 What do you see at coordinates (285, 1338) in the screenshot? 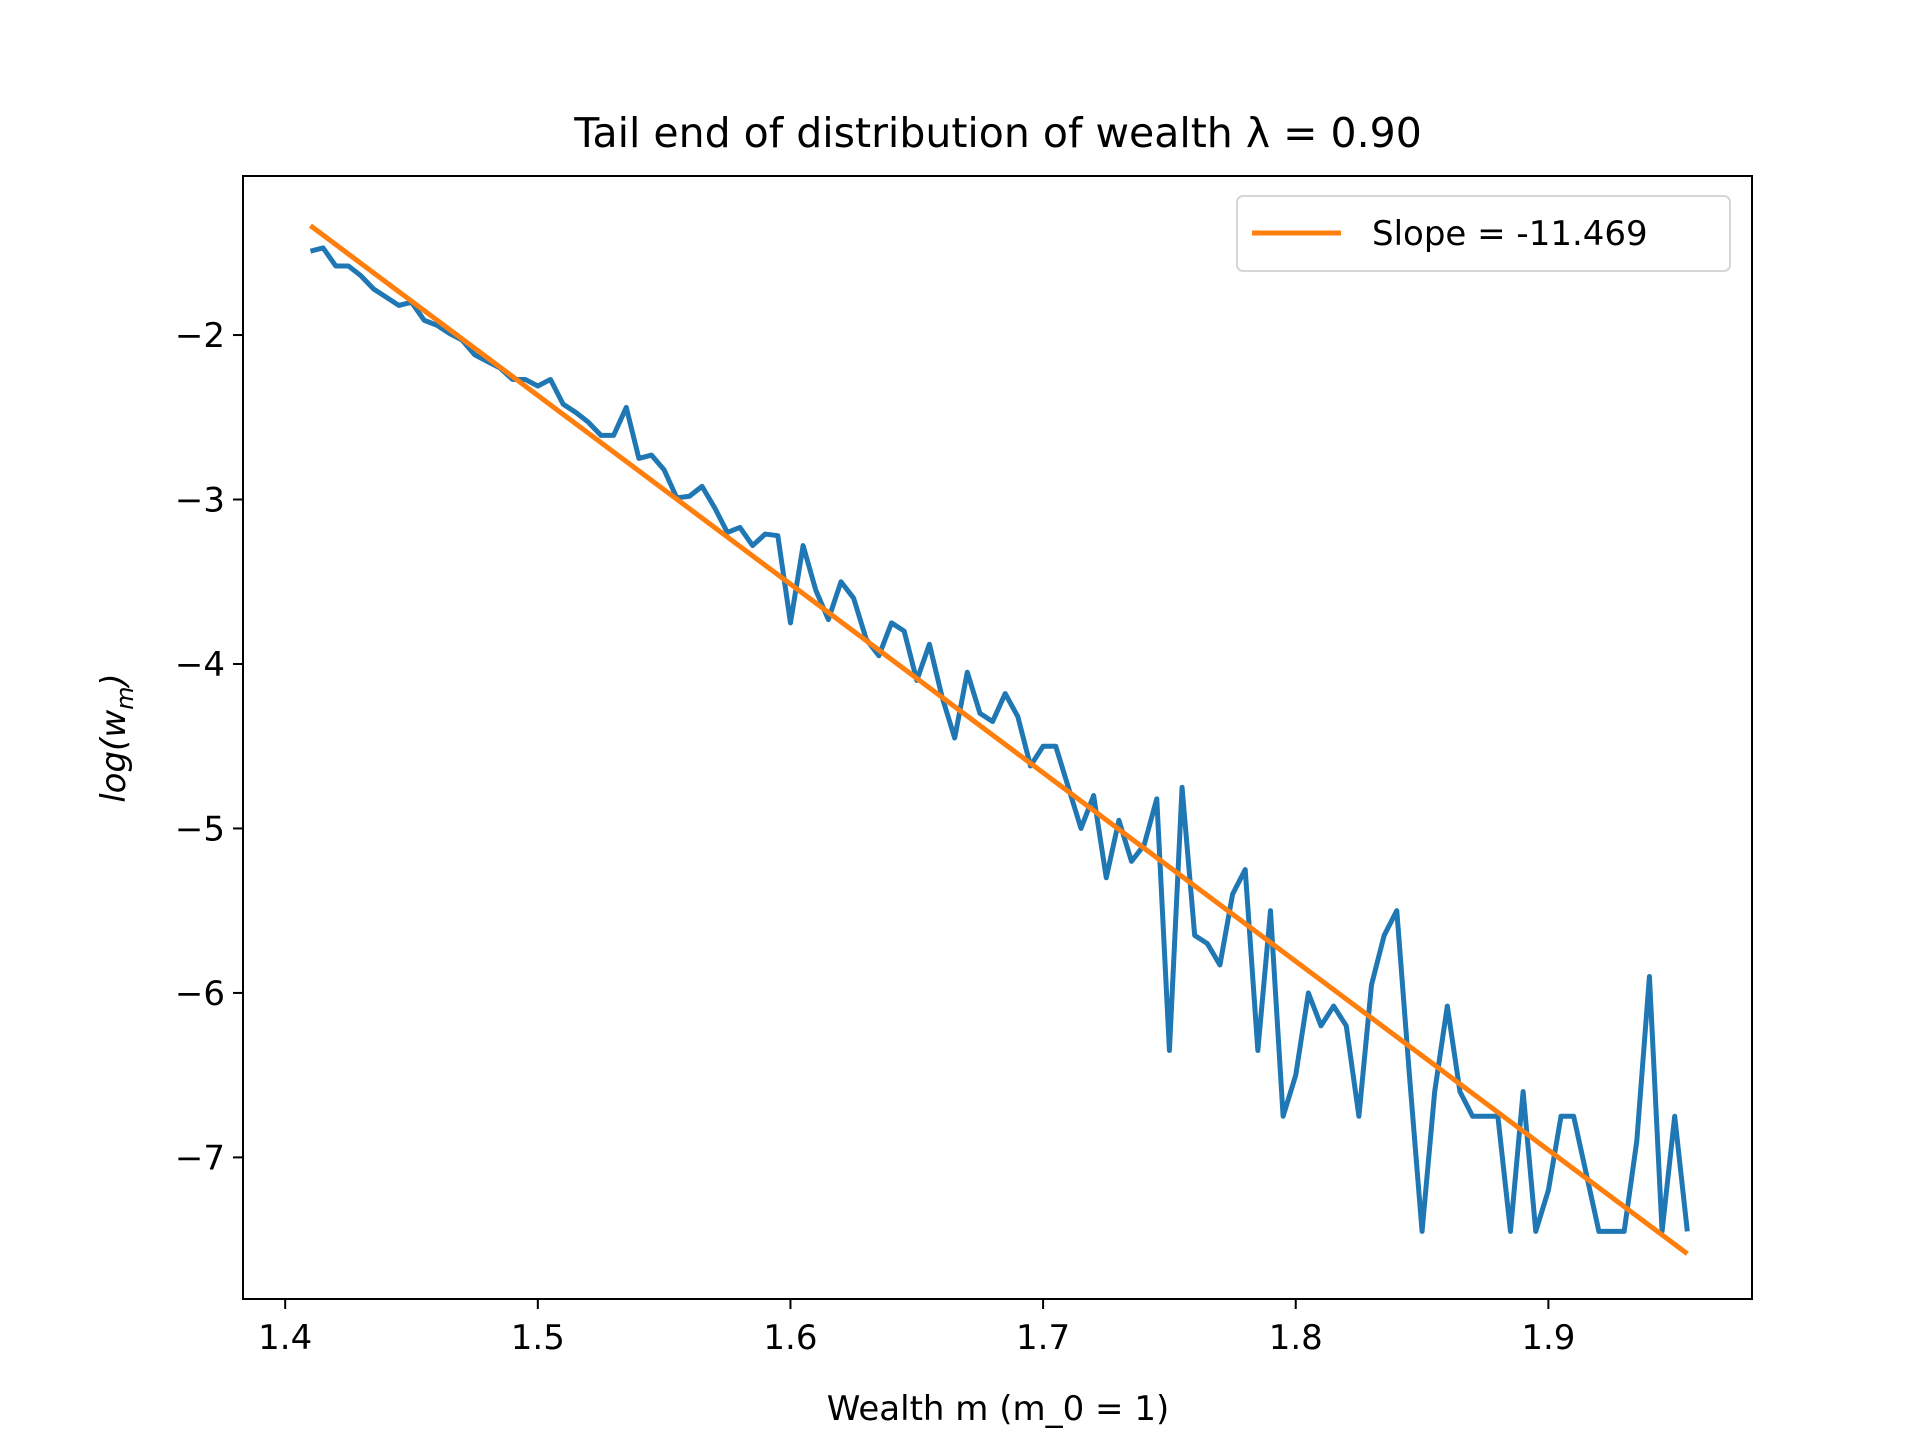
I see `x-tick-label: 1.4` at bounding box center [285, 1338].